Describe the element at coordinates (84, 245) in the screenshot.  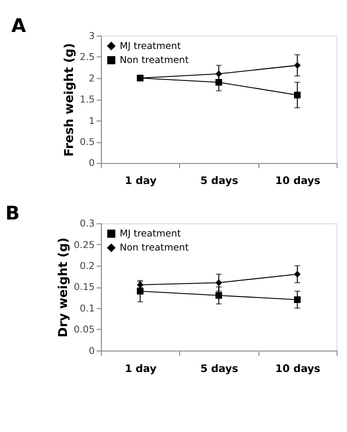
I see `y-tick-label: 0.25` at that location.